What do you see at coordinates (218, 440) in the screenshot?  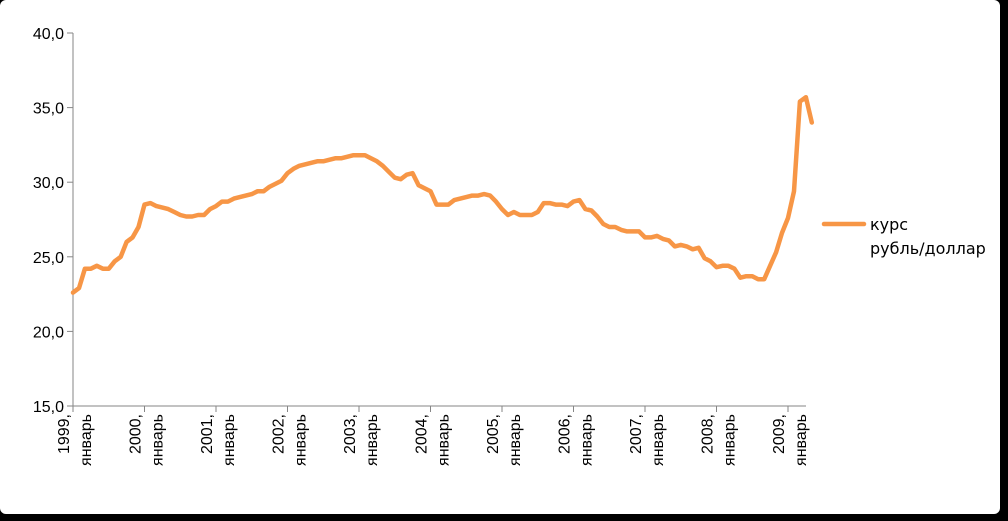 I see `x-tick-label: 2001, январь` at bounding box center [218, 440].